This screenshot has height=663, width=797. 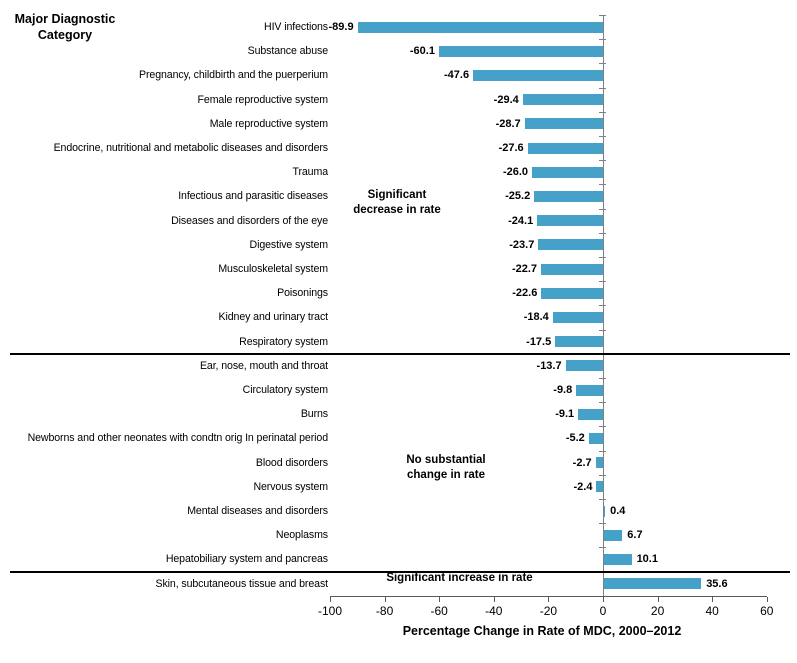 What do you see at coordinates (249, 220) in the screenshot?
I see `category-label: Diseases and disorders of the eye` at bounding box center [249, 220].